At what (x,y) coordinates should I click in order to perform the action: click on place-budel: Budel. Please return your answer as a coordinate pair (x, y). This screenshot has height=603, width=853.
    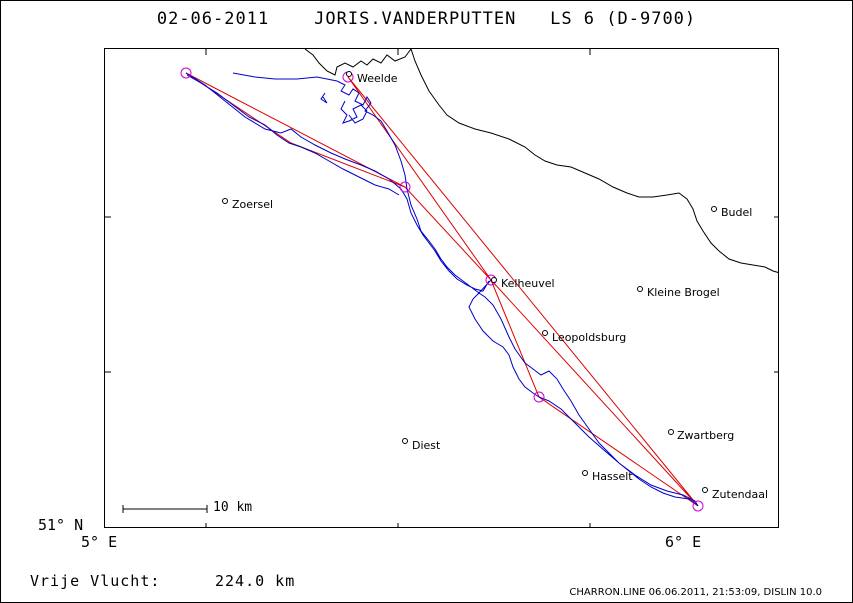
    Looking at the image, I should click on (737, 212).